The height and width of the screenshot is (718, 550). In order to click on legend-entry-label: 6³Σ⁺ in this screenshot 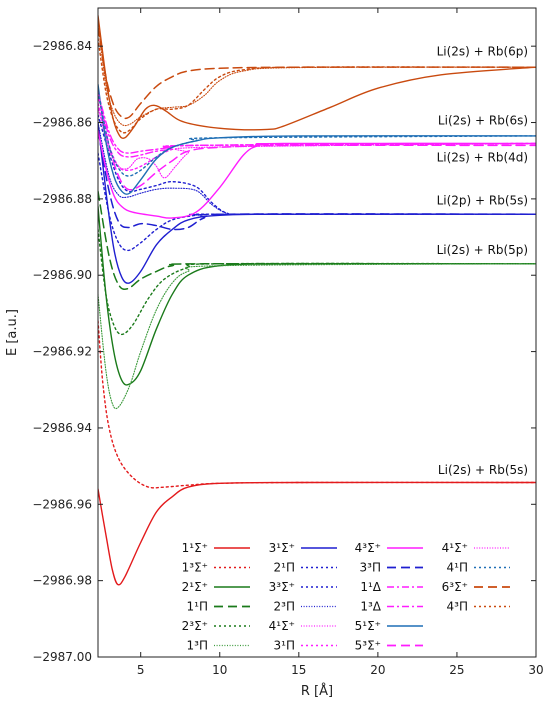, I will do `click(455, 587)`.